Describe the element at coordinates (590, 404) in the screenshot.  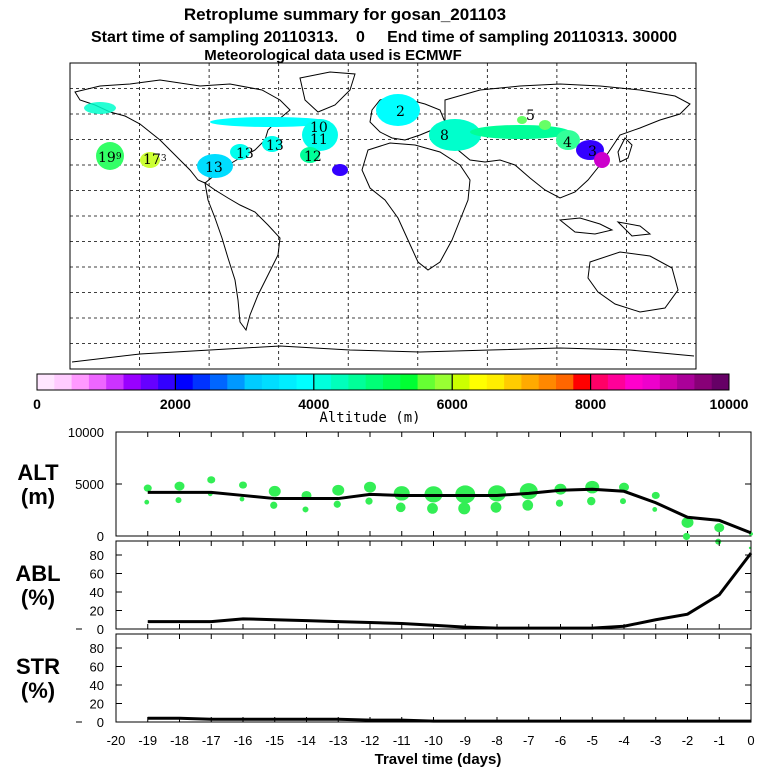
I see `colorbar-tick-label: 8000` at that location.